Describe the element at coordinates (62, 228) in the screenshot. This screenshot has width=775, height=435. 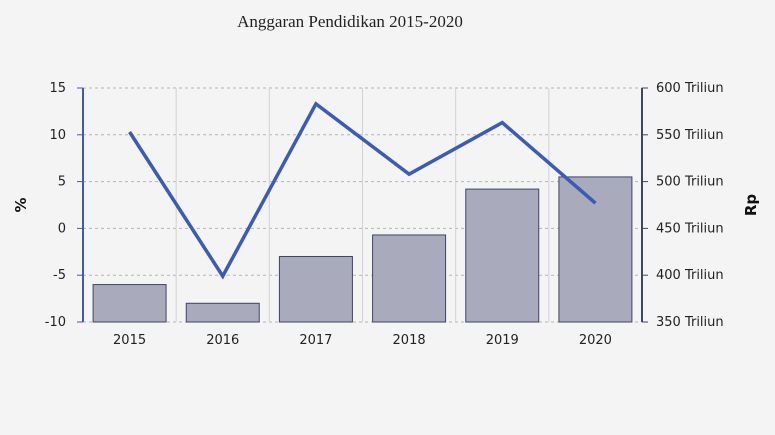
I see `left-tick-label: 0` at that location.